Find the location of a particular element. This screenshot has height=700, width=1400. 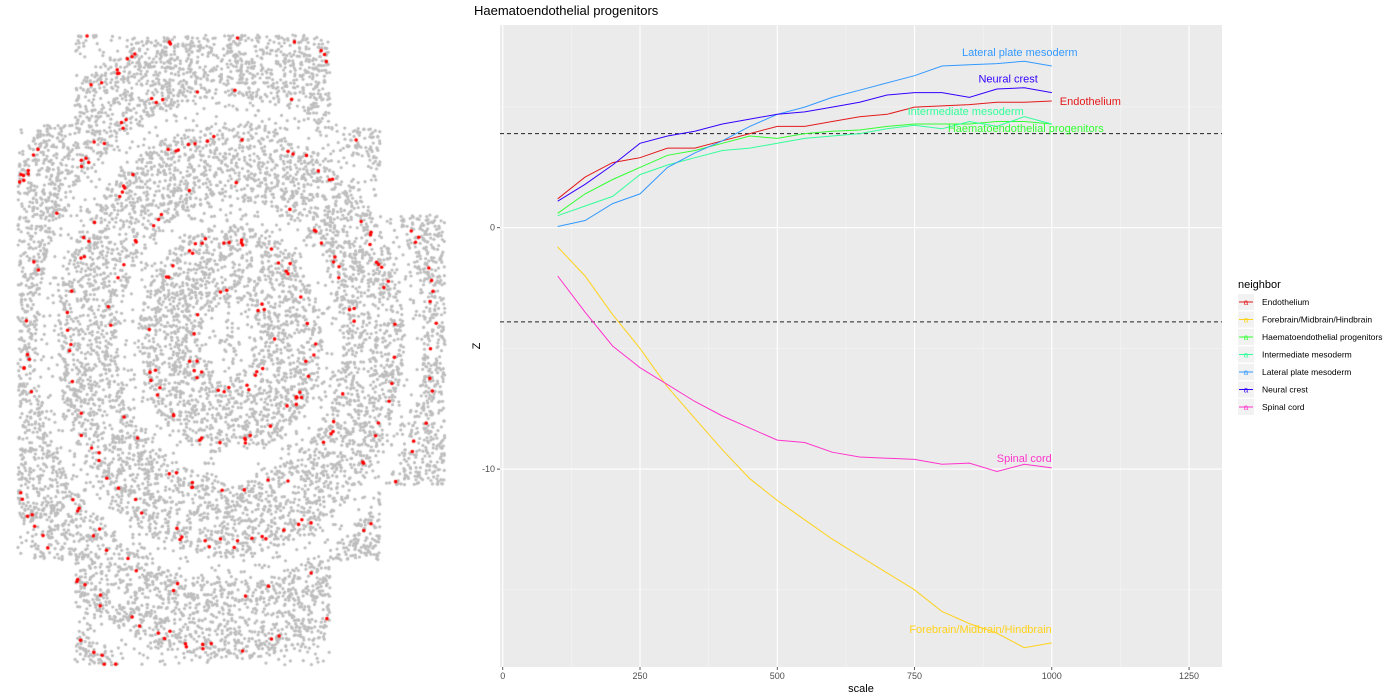

x-tick-label: 750 is located at coordinates (914, 676).